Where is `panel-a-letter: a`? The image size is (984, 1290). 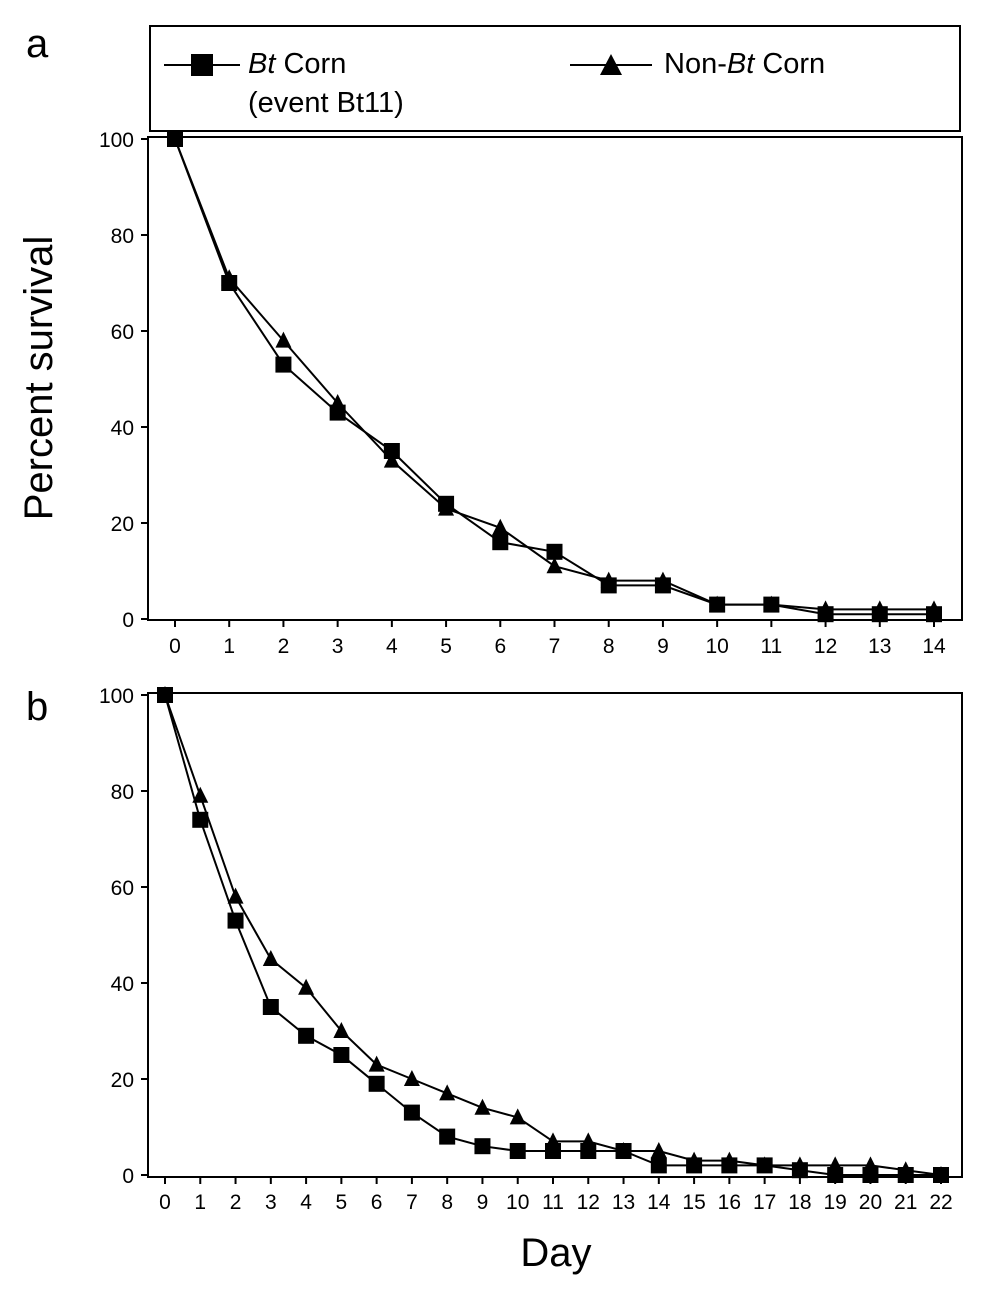 panel-a-letter: a is located at coordinates (37, 44).